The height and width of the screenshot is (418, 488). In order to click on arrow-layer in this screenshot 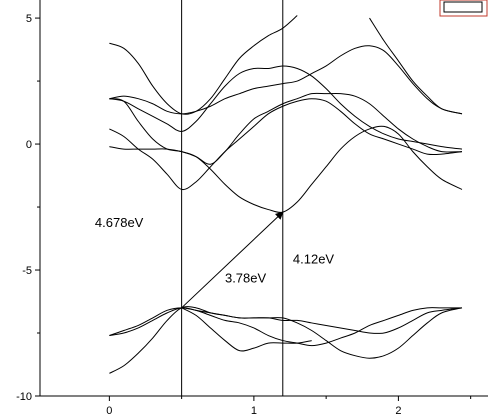, I will do `click(232, 260)`.